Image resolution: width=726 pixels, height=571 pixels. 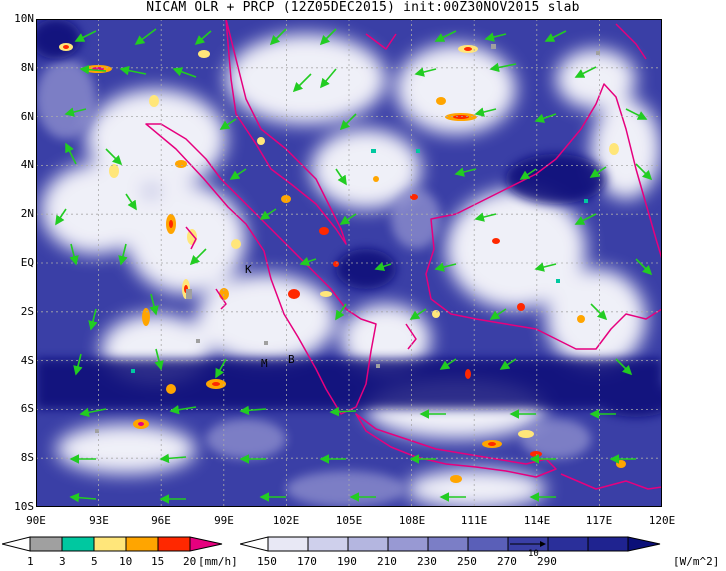 What do you see at coordinates (224, 520) in the screenshot?
I see `lon-label: 99E` at bounding box center [224, 520].